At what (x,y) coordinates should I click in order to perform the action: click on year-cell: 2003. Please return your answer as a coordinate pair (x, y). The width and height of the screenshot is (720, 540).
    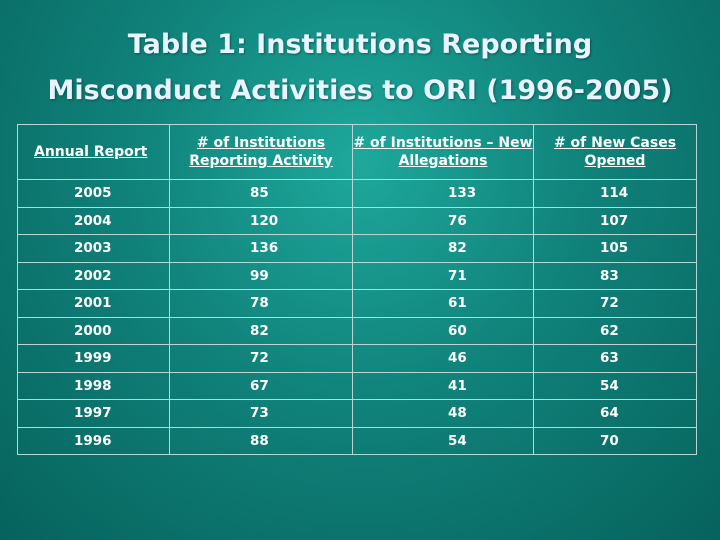
    Looking at the image, I should click on (93, 248).